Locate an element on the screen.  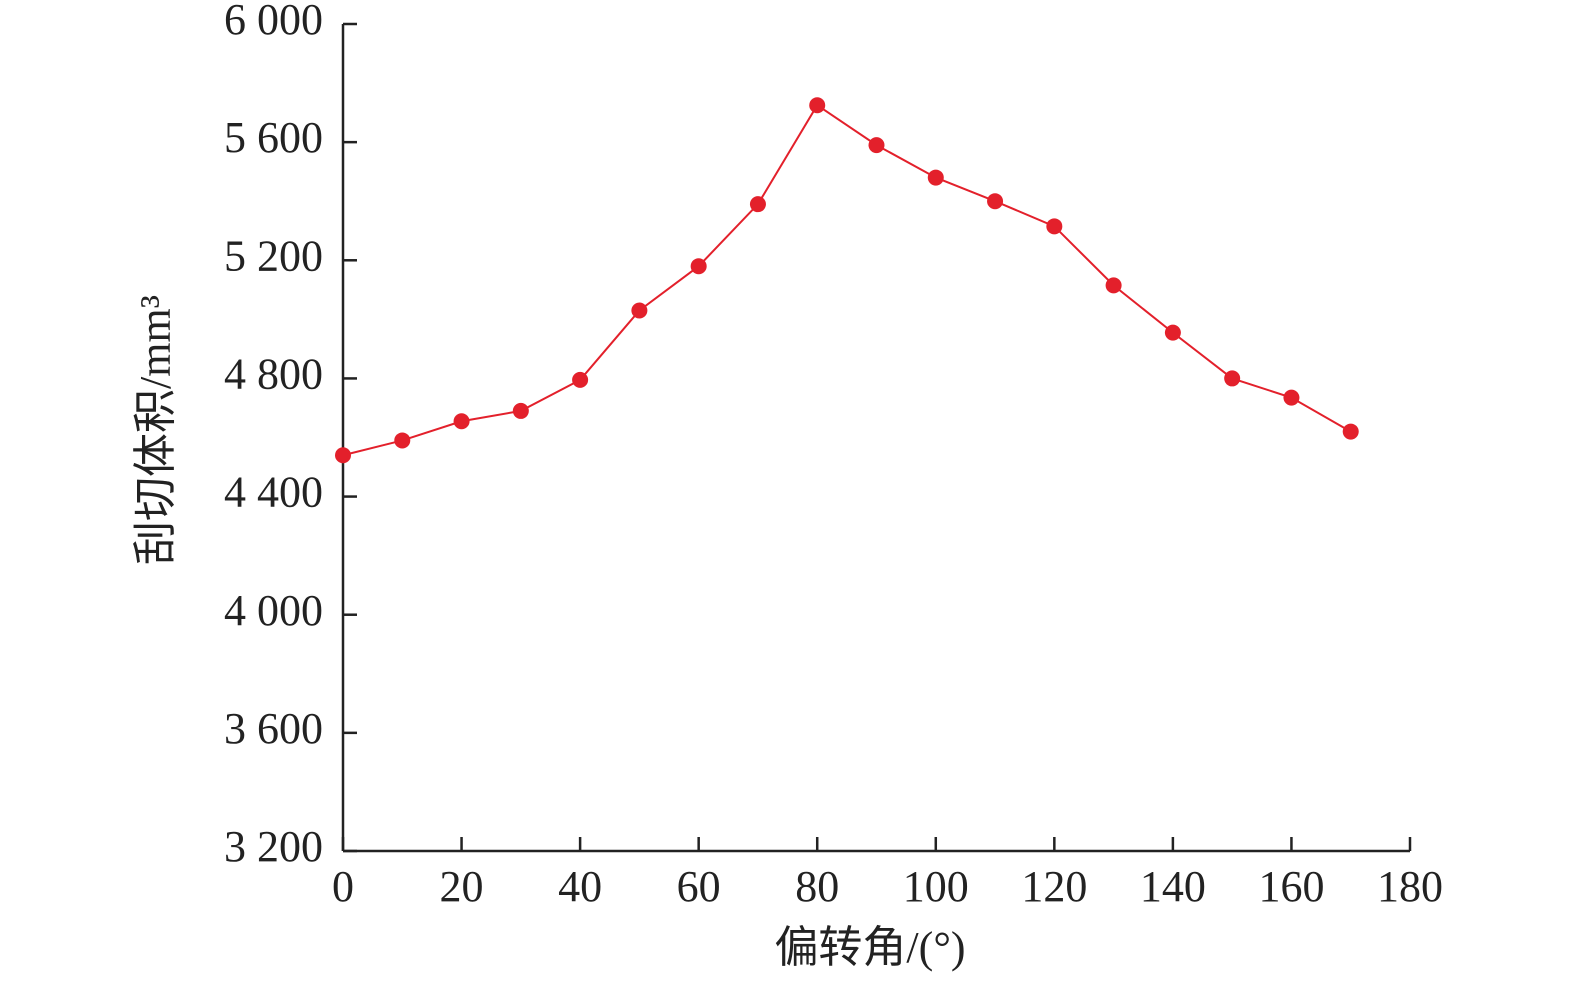
x-axis-label: 偏转角/(°) is located at coordinates (869, 947).